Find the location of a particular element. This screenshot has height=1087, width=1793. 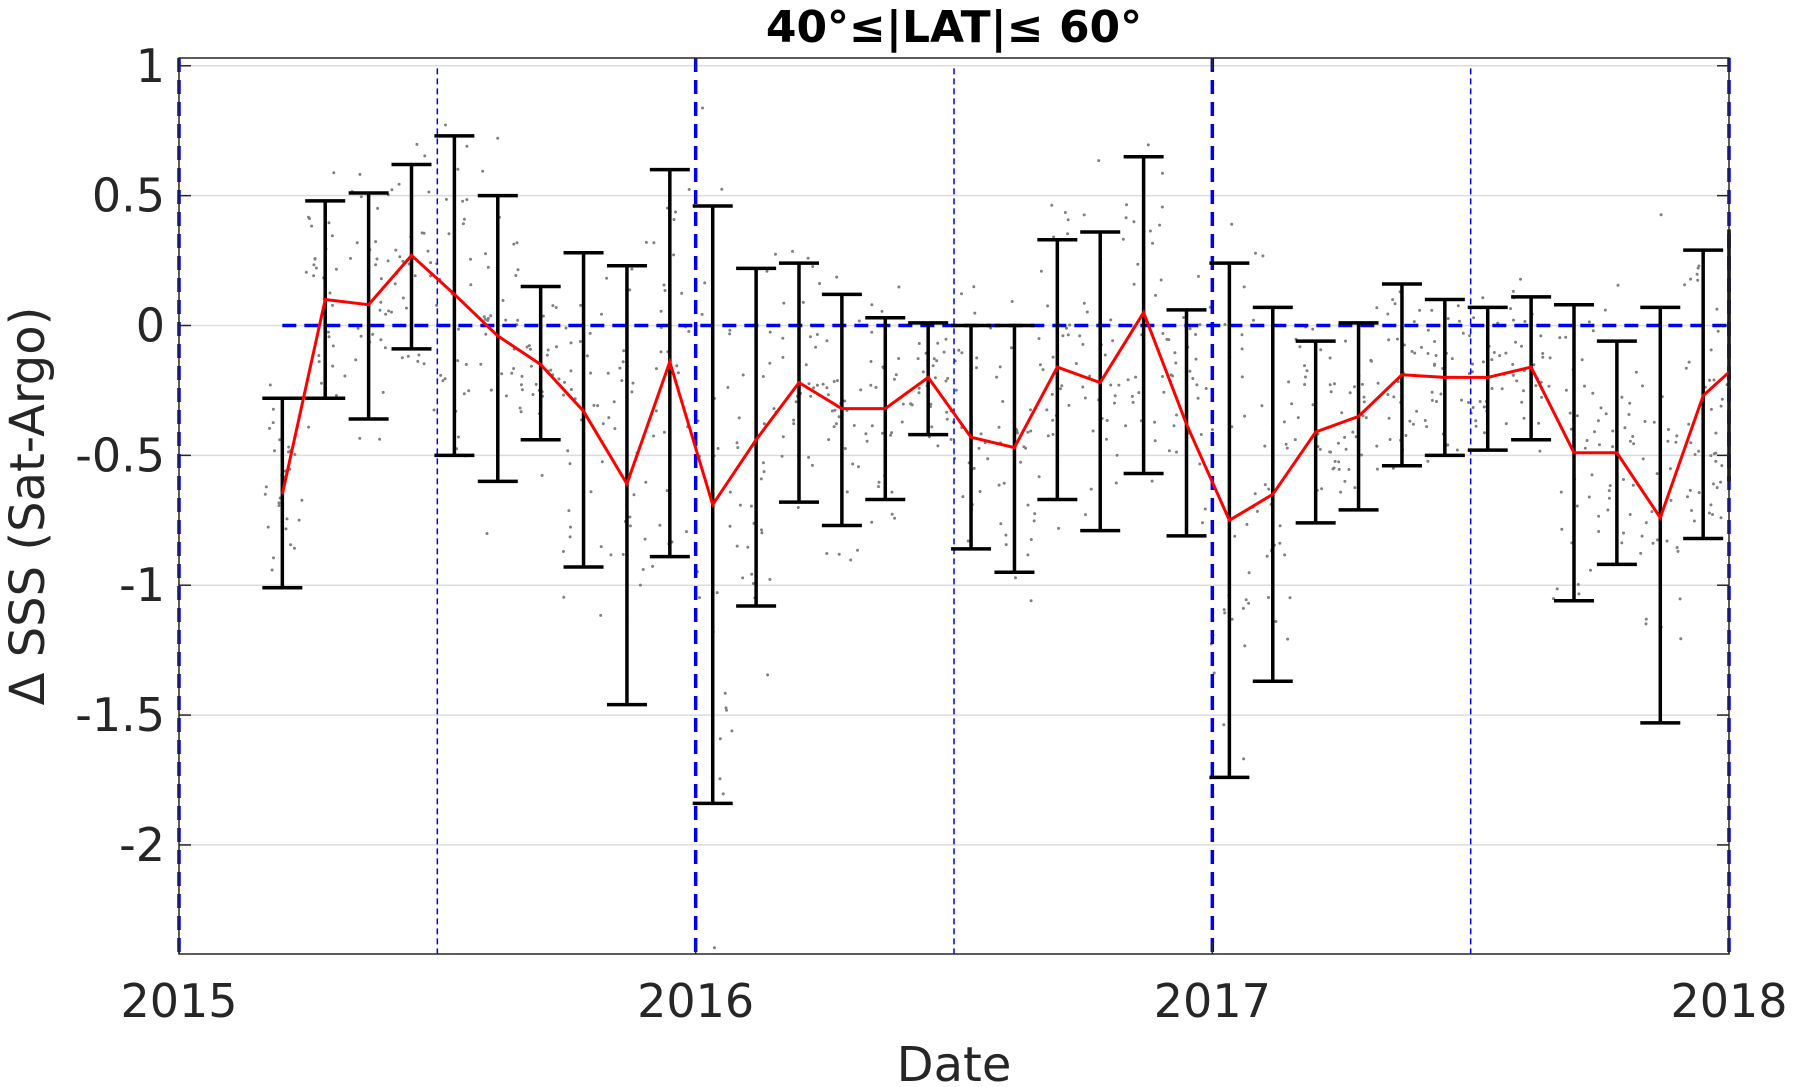

y-tick-label: 0.5 is located at coordinates (128, 196).